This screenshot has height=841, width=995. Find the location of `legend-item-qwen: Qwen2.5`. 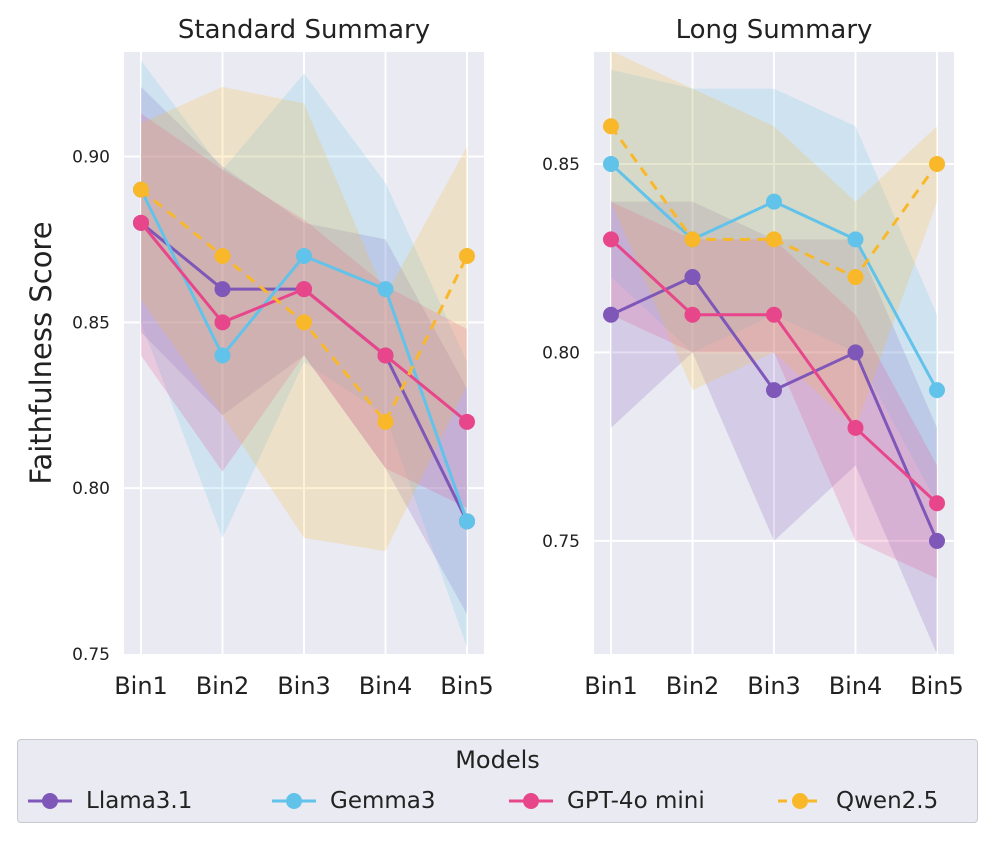

legend-item-qwen: Qwen2.5 is located at coordinates (857, 801).